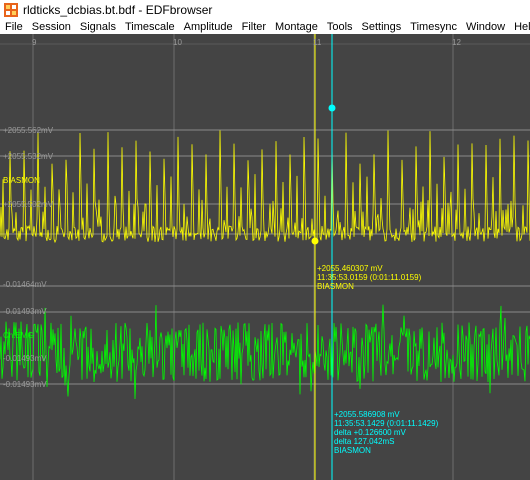 The image size is (530, 480). I want to click on ruler-tick-11: 11, so click(317, 42).